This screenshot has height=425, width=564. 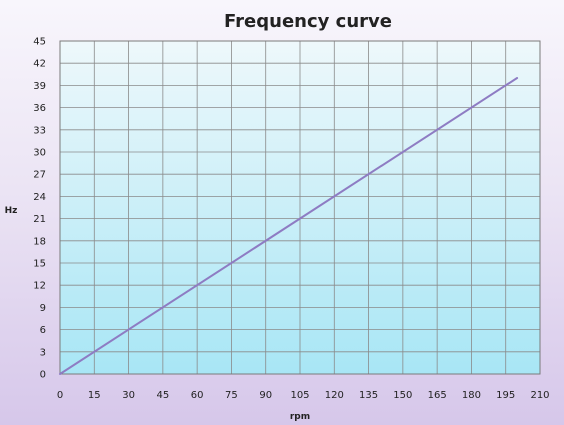 What do you see at coordinates (368, 395) in the screenshot?
I see `x-tick-label: 135` at bounding box center [368, 395].